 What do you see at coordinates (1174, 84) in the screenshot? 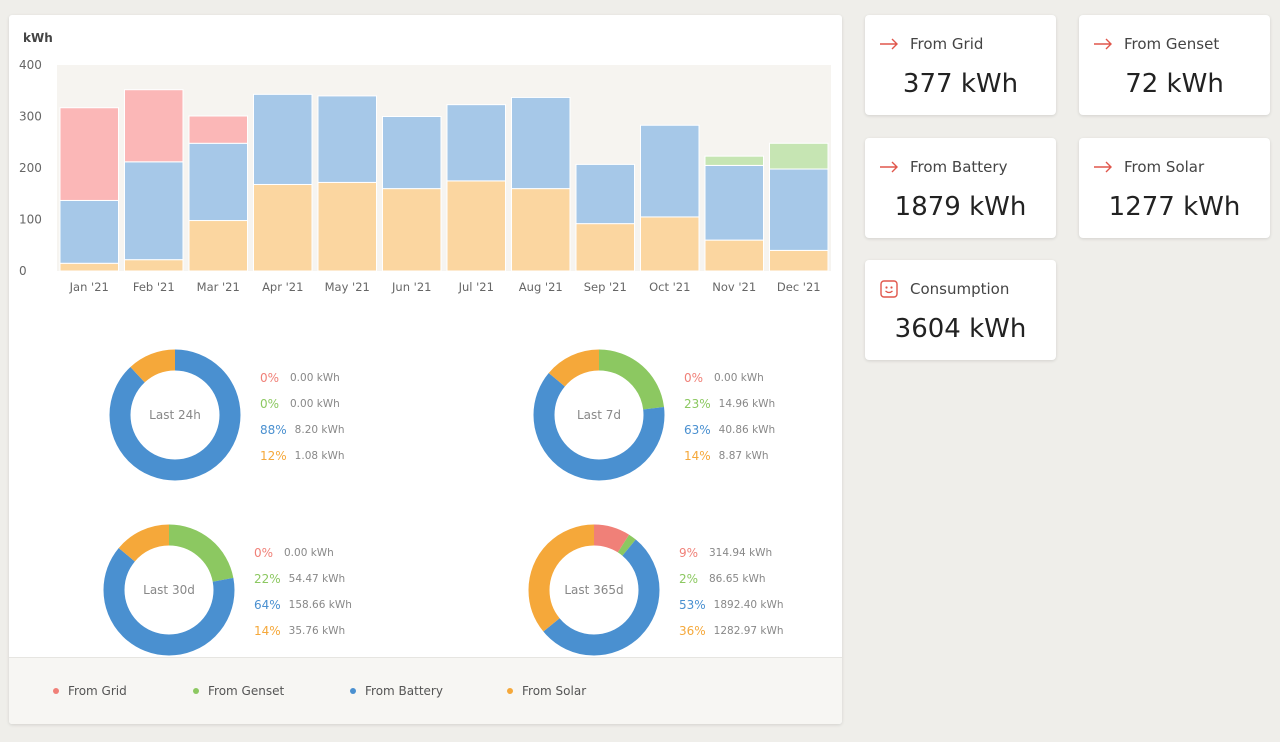
I see `card-value: 72 kWh` at bounding box center [1174, 84].